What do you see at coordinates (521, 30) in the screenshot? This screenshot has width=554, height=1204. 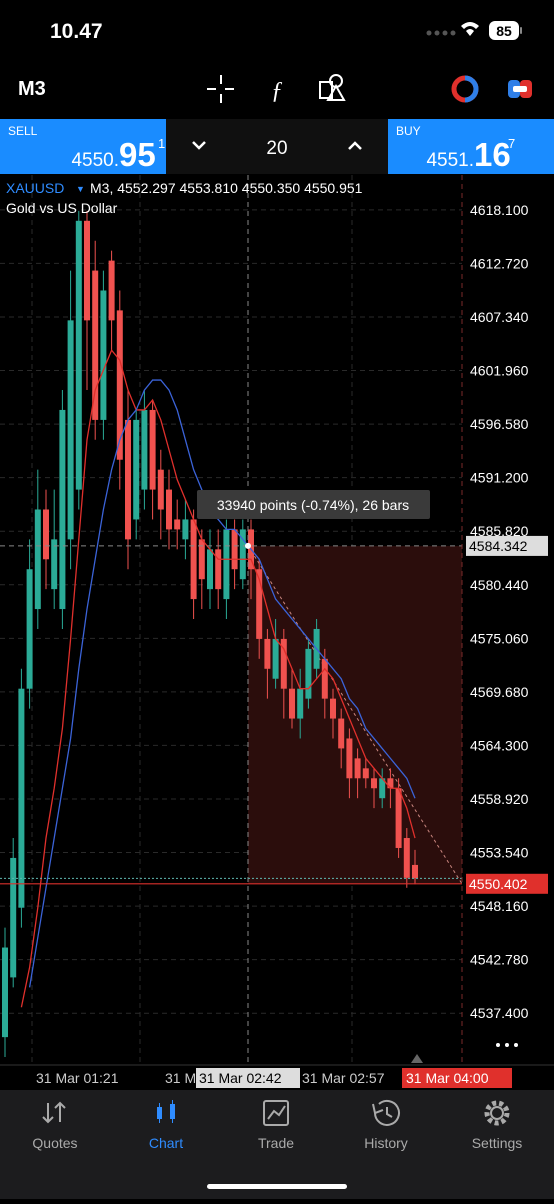 I see `battery-tip` at bounding box center [521, 30].